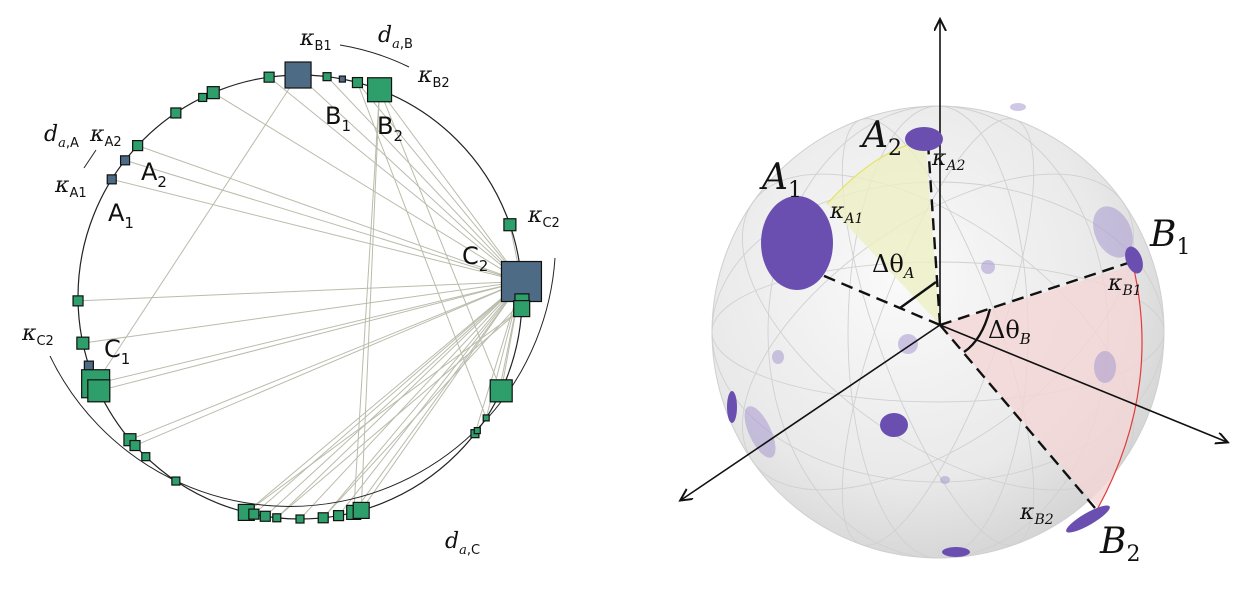  I want to click on axis-y, so click(1083, 383).